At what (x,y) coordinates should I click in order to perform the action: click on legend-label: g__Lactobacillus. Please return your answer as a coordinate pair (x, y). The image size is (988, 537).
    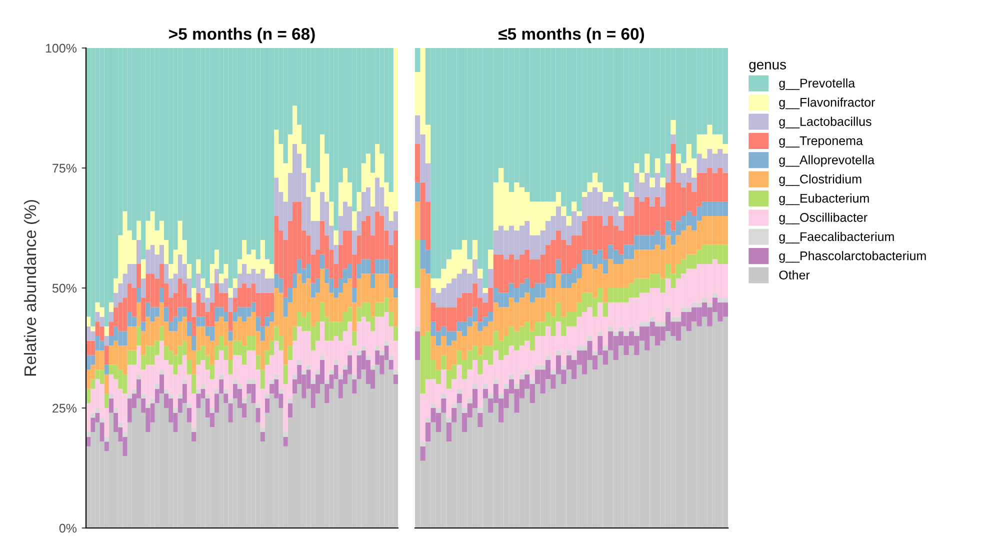
    Looking at the image, I should click on (825, 122).